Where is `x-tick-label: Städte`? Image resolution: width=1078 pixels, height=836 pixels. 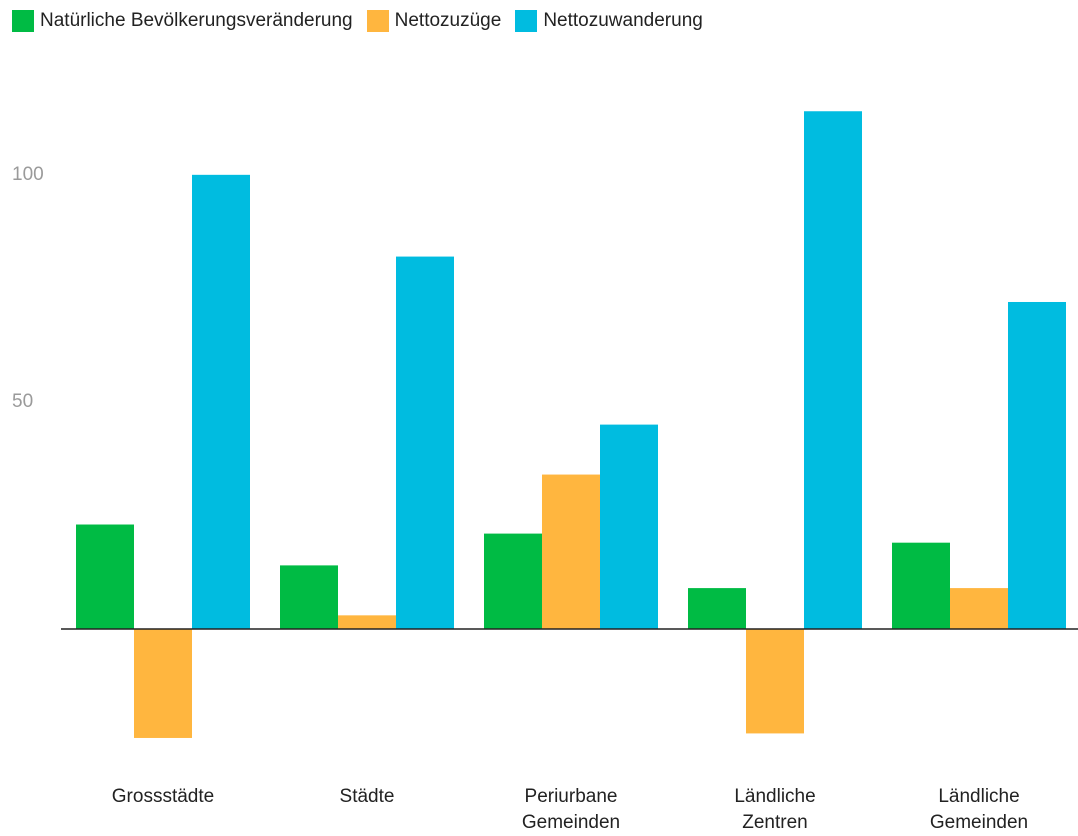 x-tick-label: Städte is located at coordinates (367, 796).